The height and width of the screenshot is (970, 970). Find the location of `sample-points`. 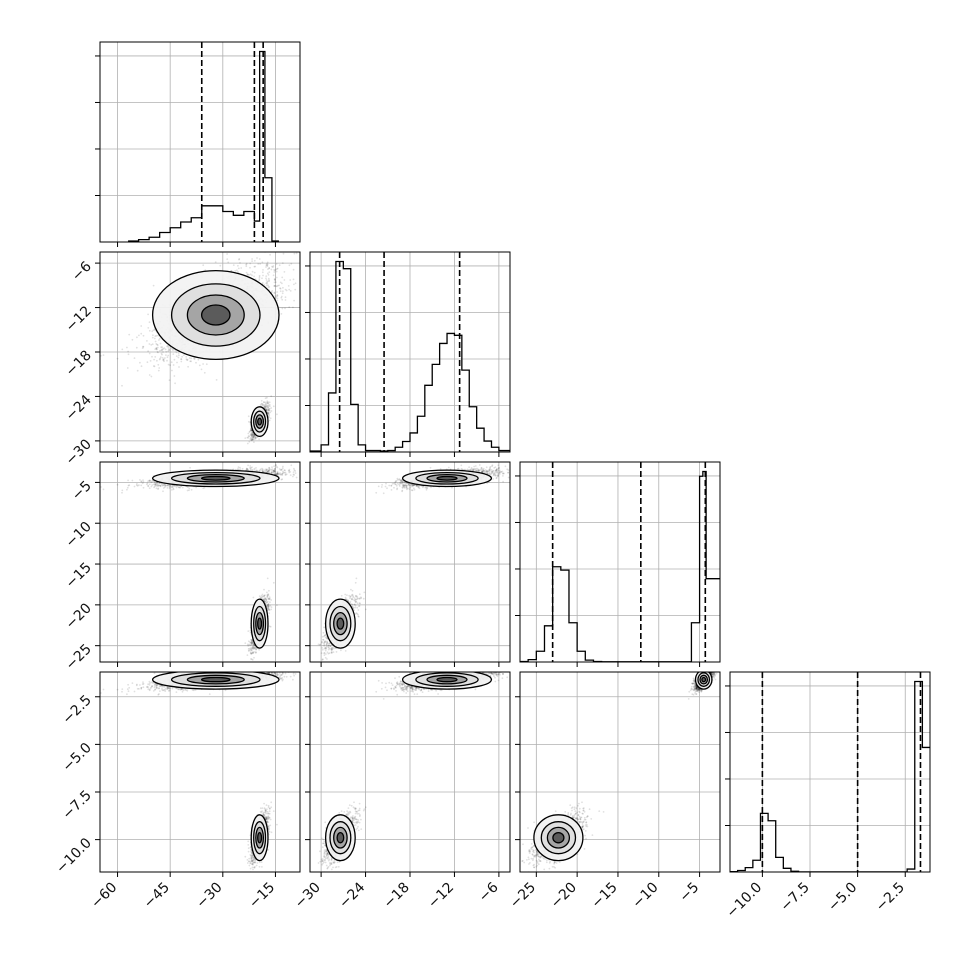

sample-points is located at coordinates (206, 563).